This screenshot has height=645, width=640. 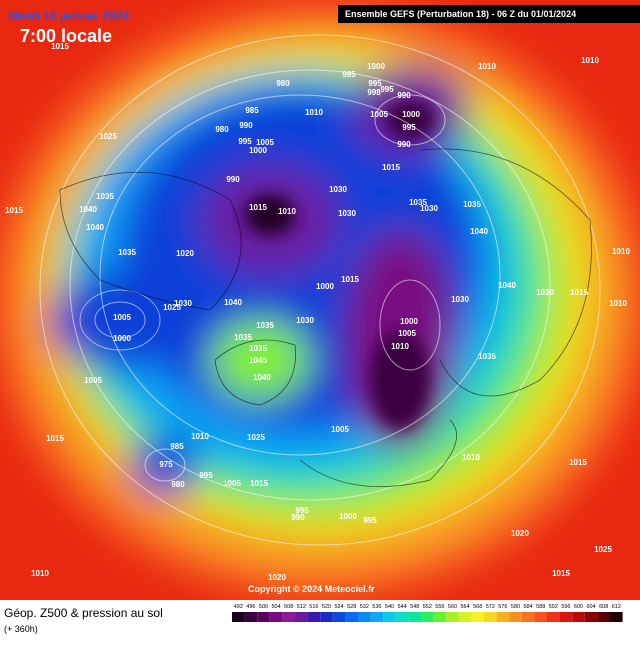 I want to click on forecast-time: 7:00 locale, so click(x=66, y=36).